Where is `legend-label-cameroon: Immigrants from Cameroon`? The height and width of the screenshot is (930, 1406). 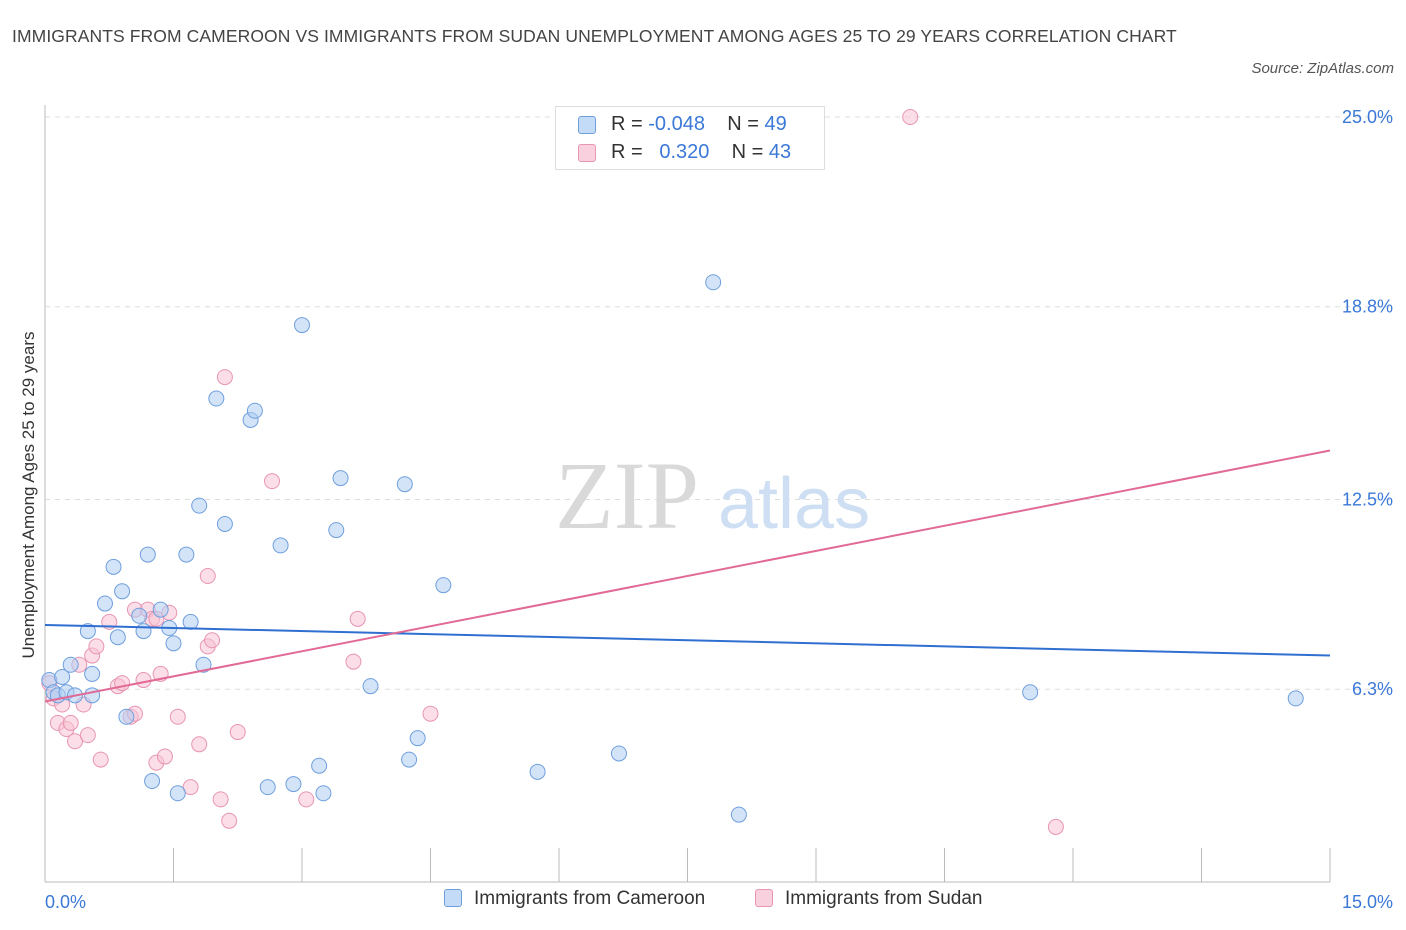
legend-label-cameroon: Immigrants from Cameroon is located at coordinates (590, 898).